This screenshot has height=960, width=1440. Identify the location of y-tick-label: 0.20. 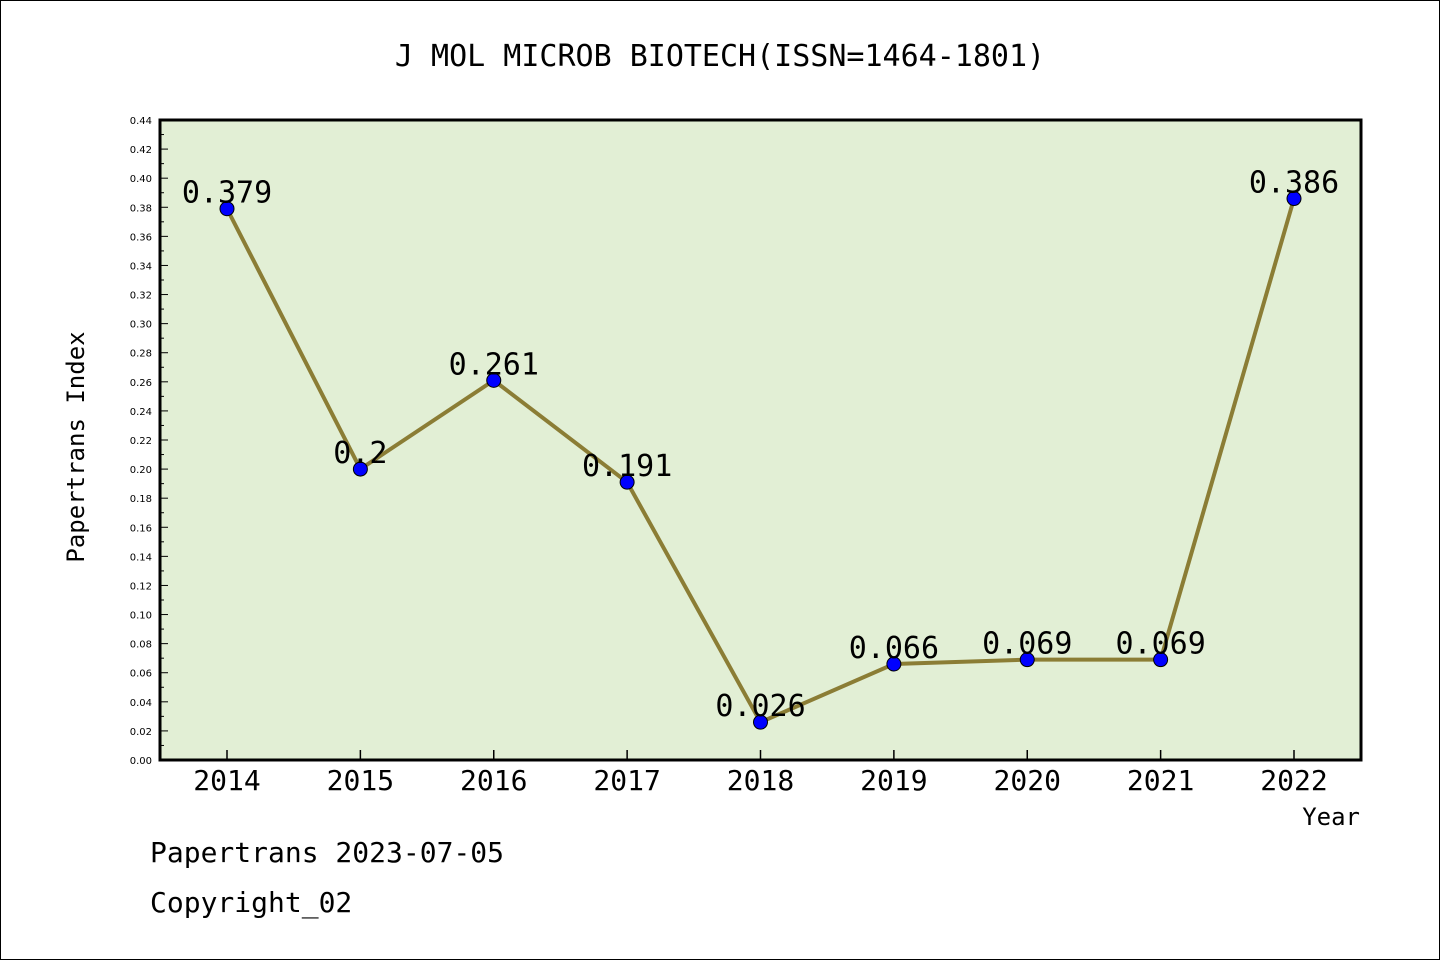
(141, 470).